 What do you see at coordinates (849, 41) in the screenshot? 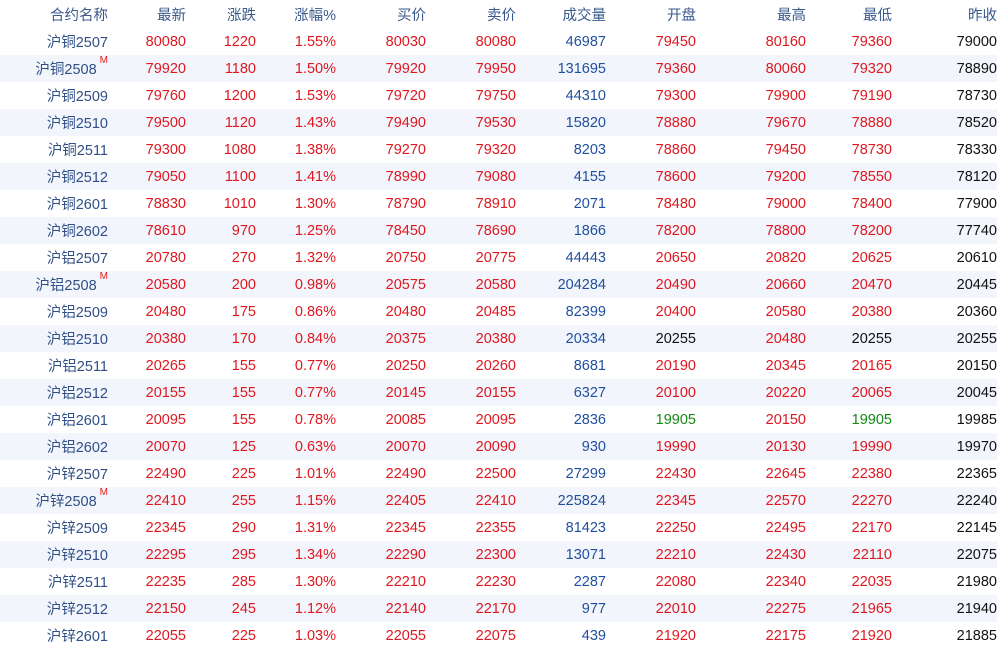
I see `cell-low: 79360` at bounding box center [849, 41].